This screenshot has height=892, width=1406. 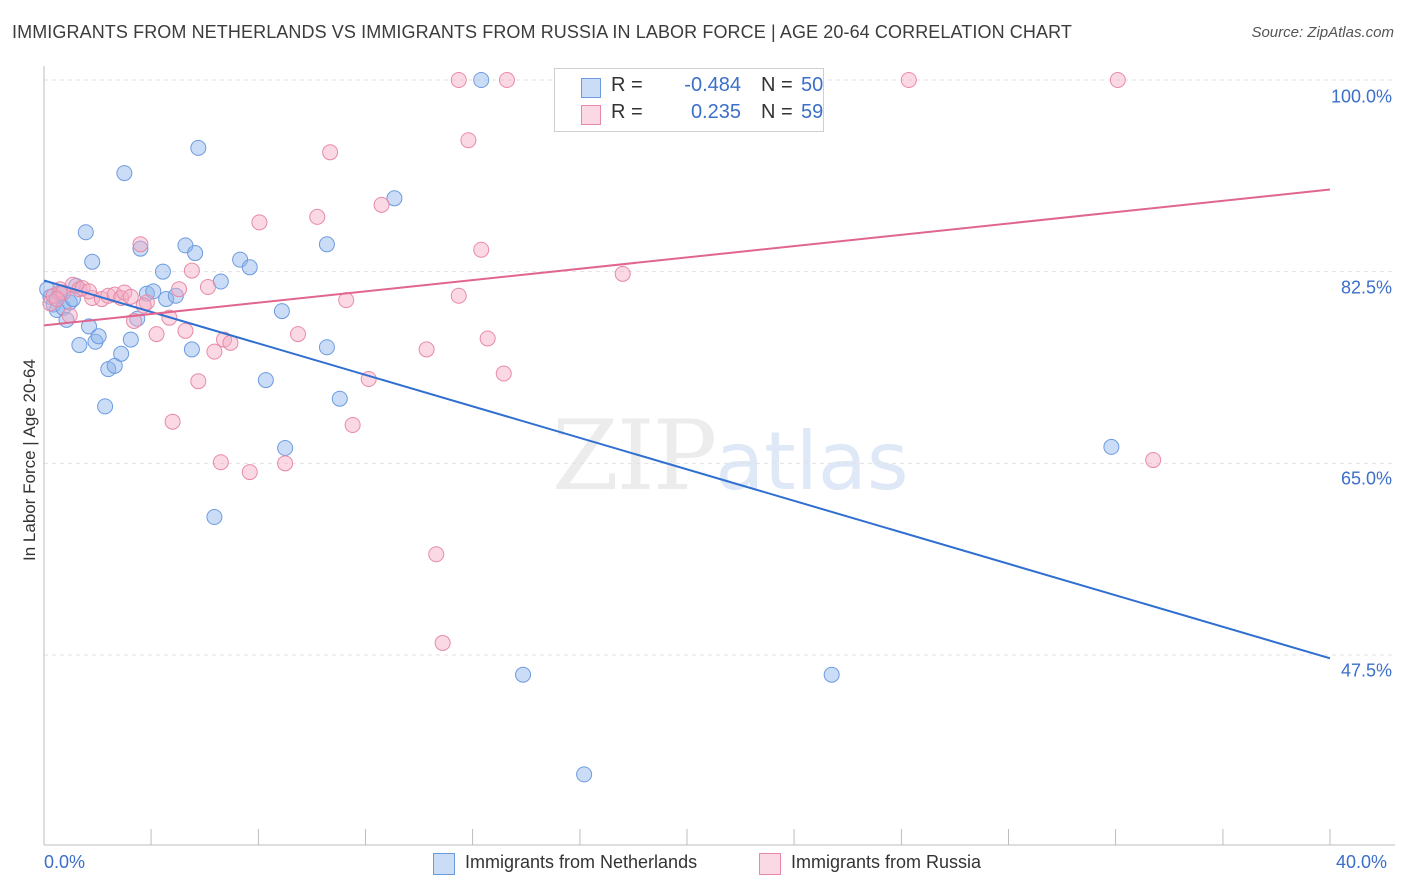 I want to click on y-tick-47-5: 47.5%, so click(x=1366, y=670).